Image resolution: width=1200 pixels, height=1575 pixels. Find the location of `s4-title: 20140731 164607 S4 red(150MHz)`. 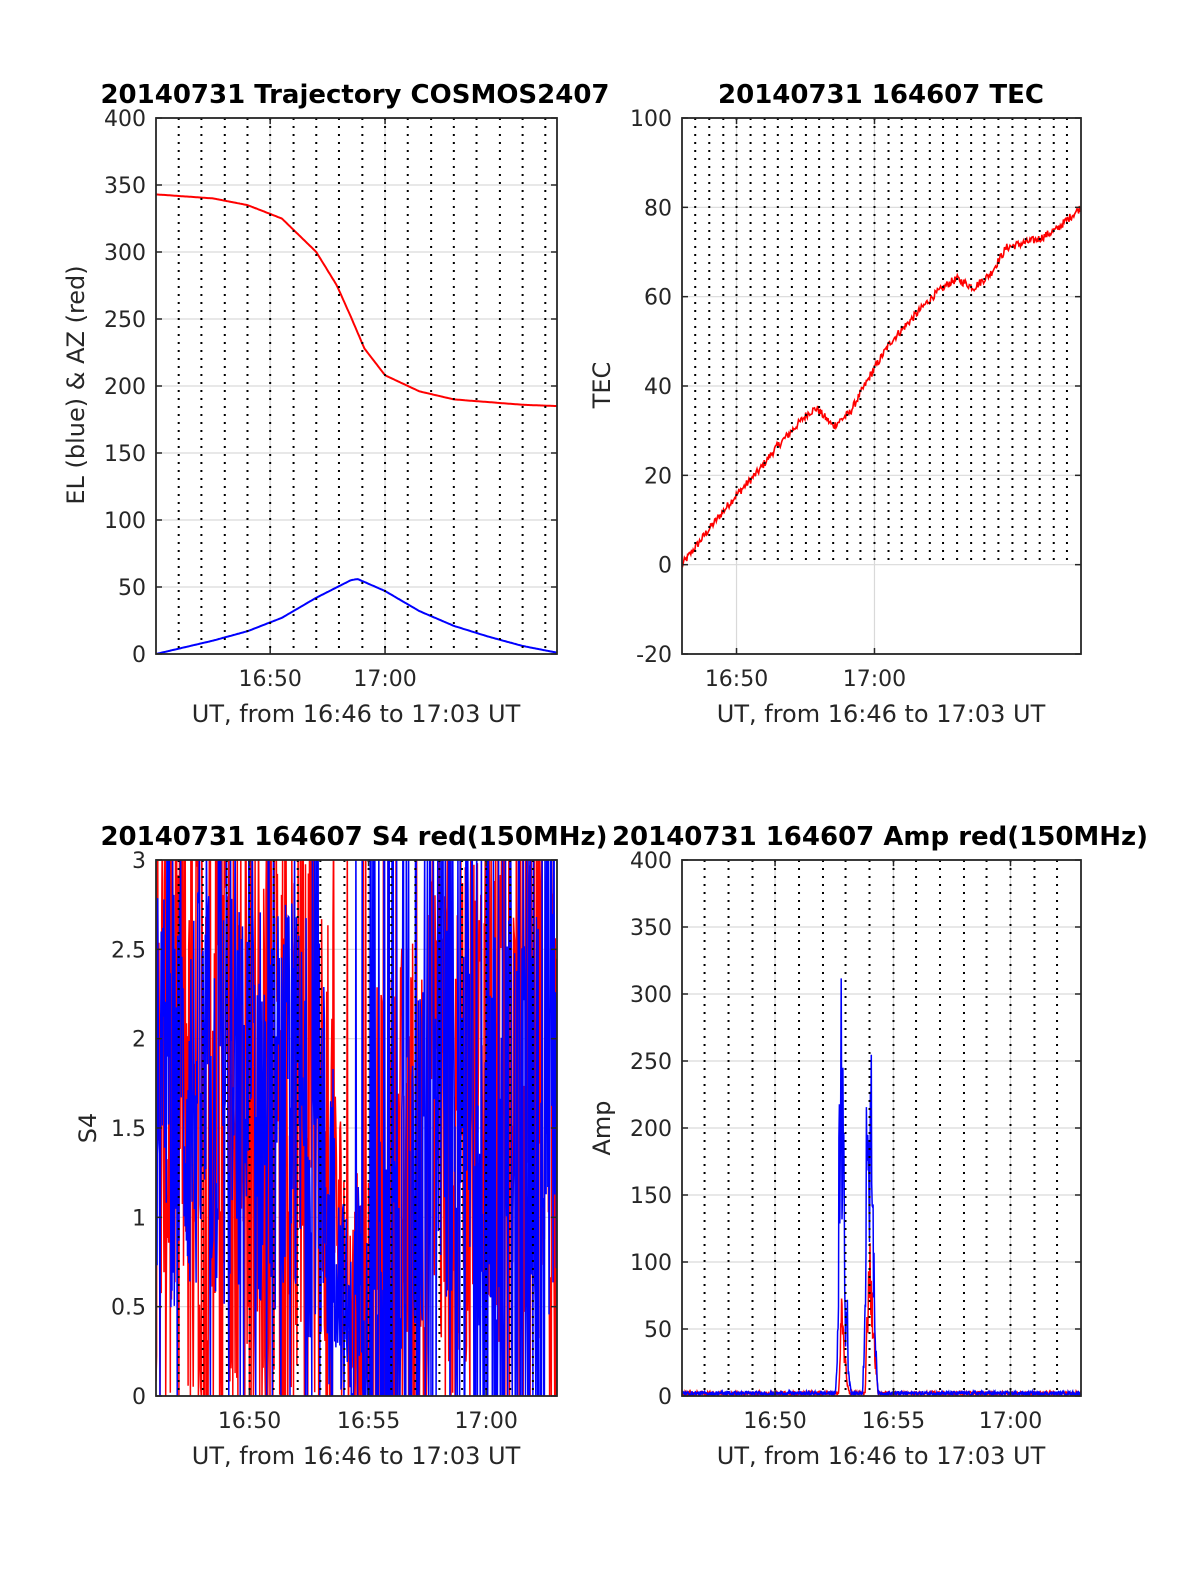

s4-title: 20140731 164607 S4 red(150MHz) is located at coordinates (353, 837).